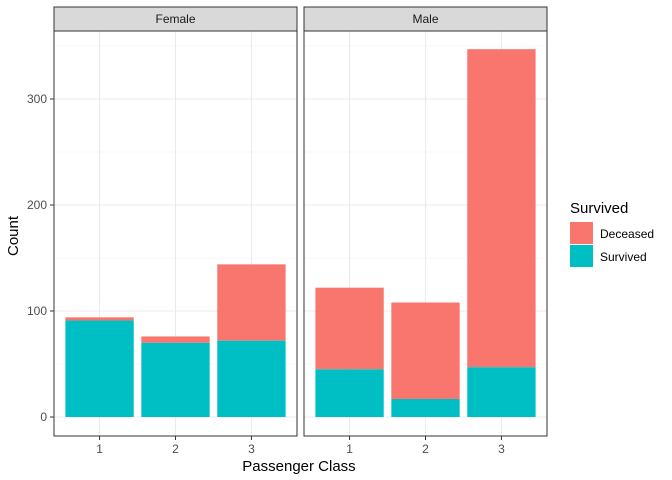 This screenshot has width=672, height=480. Describe the element at coordinates (581, 256) in the screenshot. I see `legend-key-survived` at that location.